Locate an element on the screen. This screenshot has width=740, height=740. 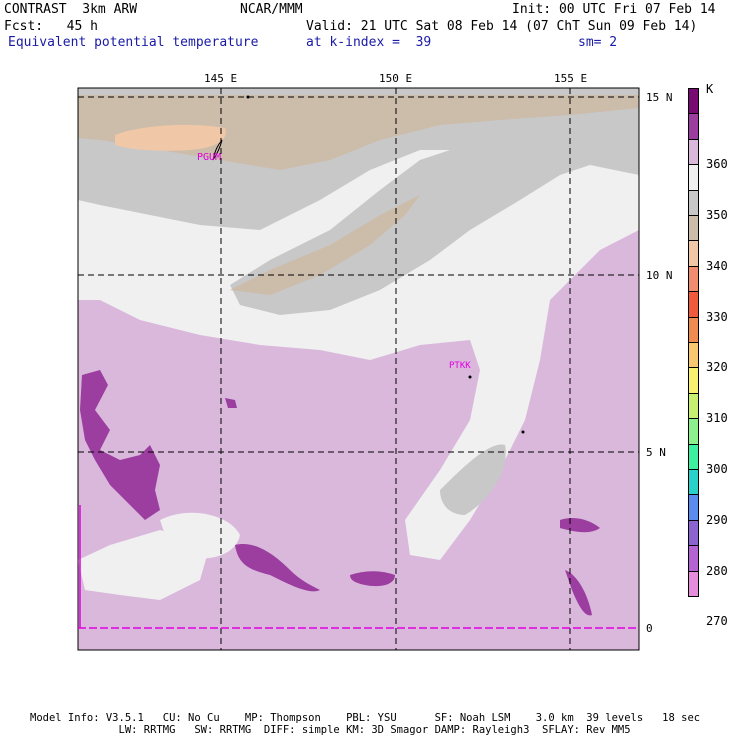
lon-label-150e: 150 E is located at coordinates (396, 78).